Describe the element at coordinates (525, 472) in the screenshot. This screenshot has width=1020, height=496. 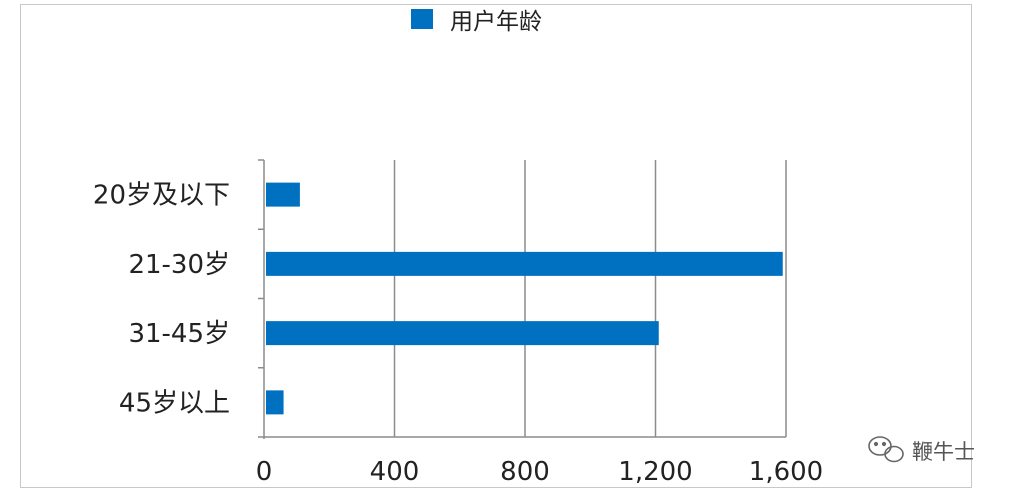
I see `x-tick-label: 800` at that location.